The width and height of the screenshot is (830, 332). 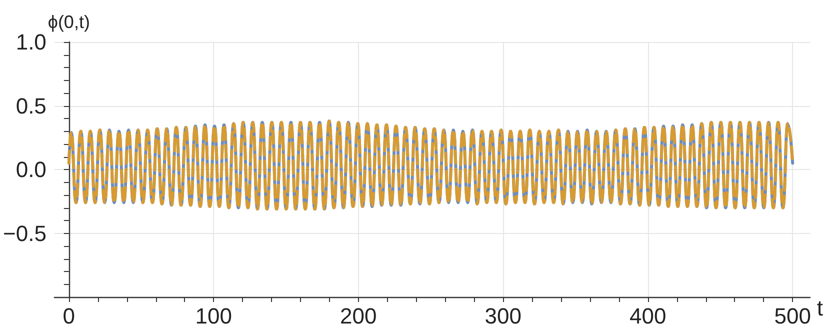 What do you see at coordinates (69, 22) in the screenshot?
I see `y-axis-title: ϕ(0,t)` at bounding box center [69, 22].